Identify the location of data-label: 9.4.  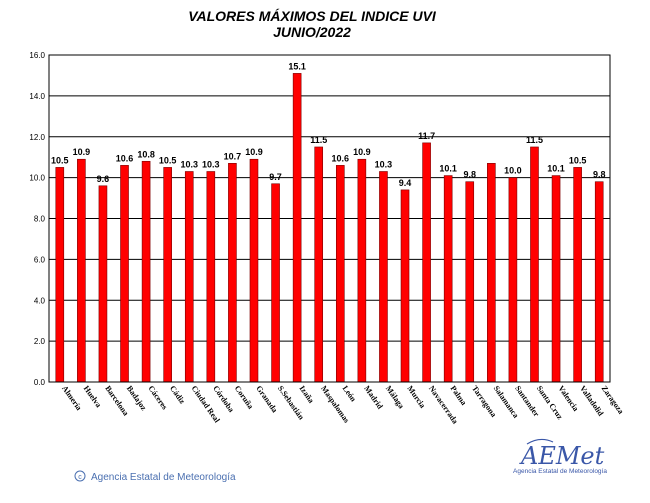
(405, 183).